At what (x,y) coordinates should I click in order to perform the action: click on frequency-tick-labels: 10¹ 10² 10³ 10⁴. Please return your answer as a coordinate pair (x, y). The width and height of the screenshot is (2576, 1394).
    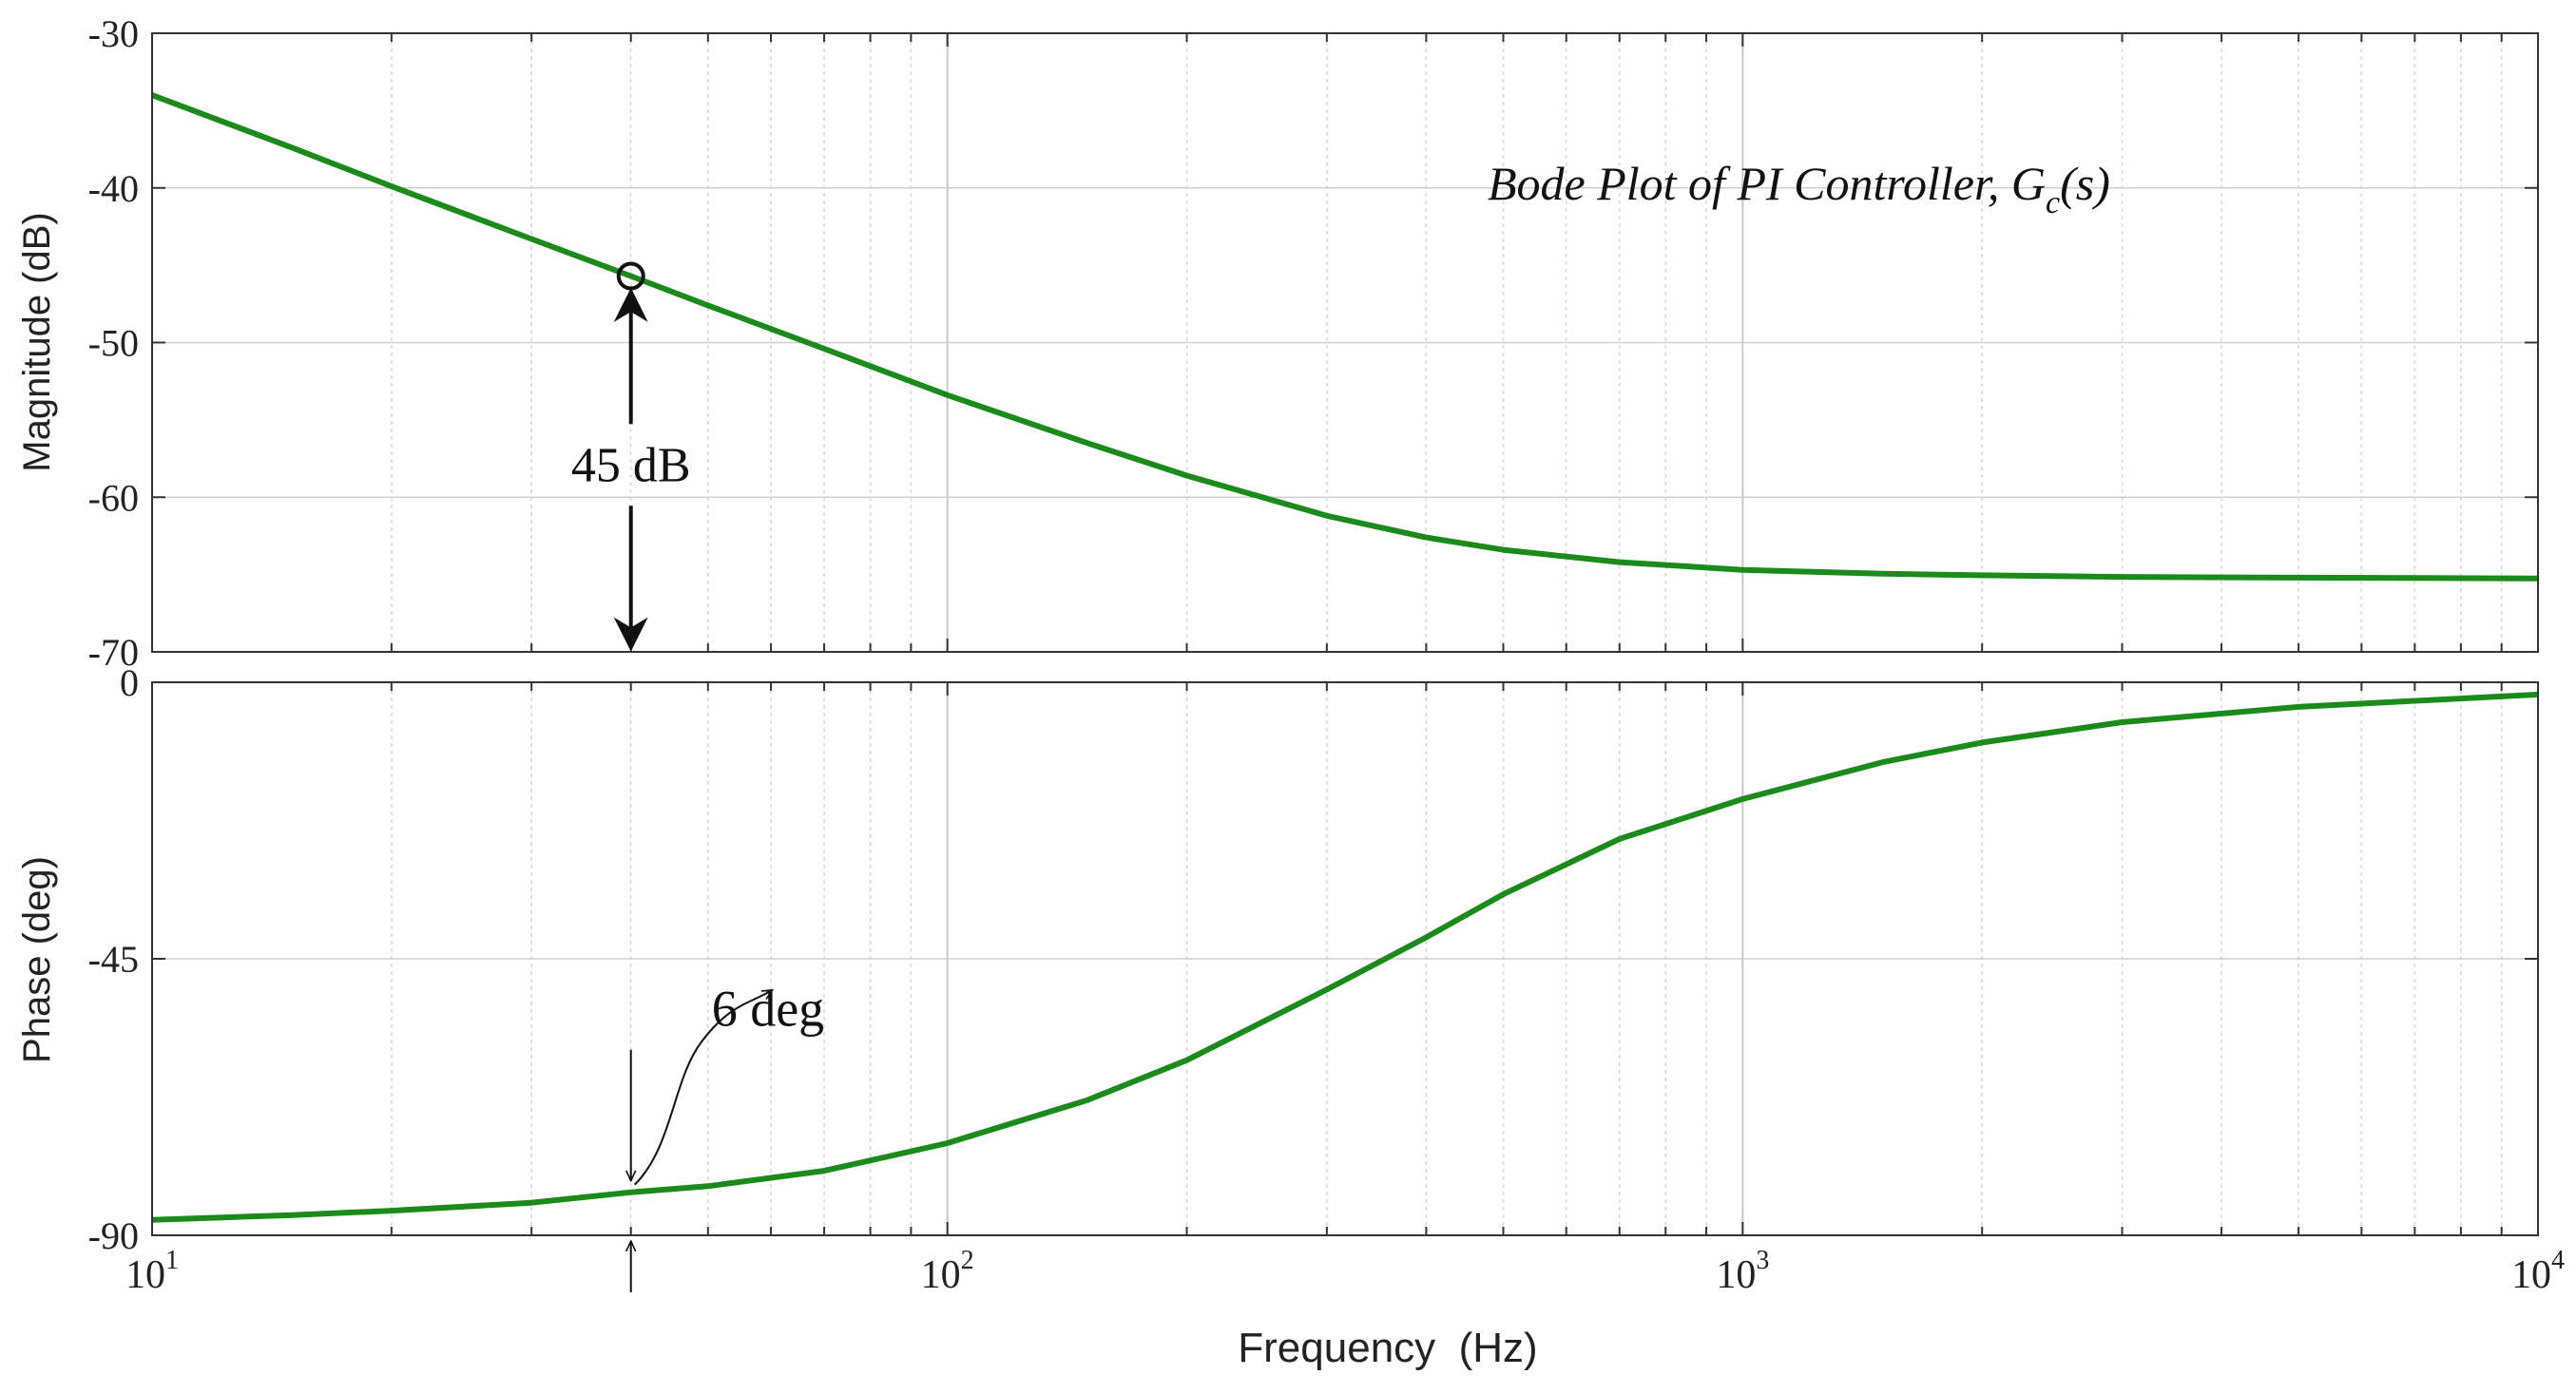
    Looking at the image, I should click on (1345, 1271).